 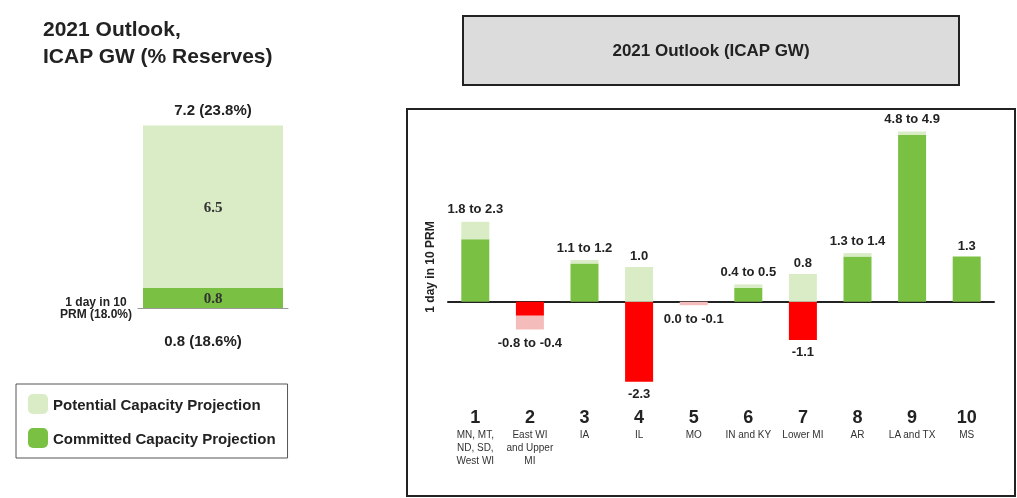 I want to click on x-tick-label: 1 MN, MT, ND, SD, West WI, so click(x=475, y=436).